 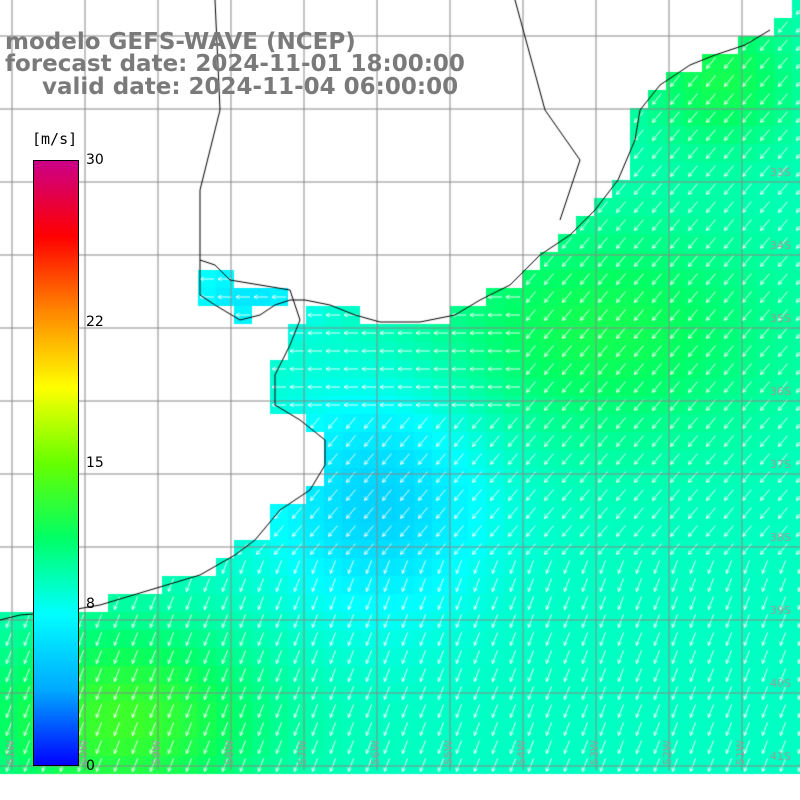 I want to click on colorbar-tick-label: 0, so click(x=90, y=766).